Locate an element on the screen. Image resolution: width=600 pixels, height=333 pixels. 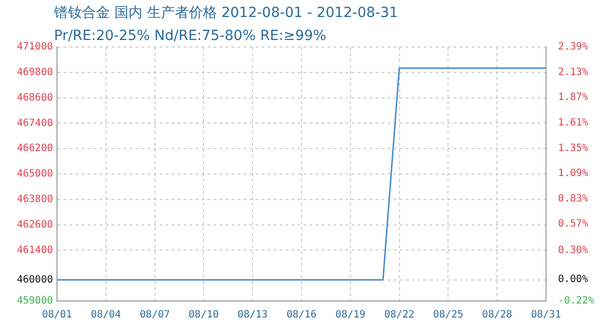
y-tick-label: 461400 is located at coordinates (34, 250).